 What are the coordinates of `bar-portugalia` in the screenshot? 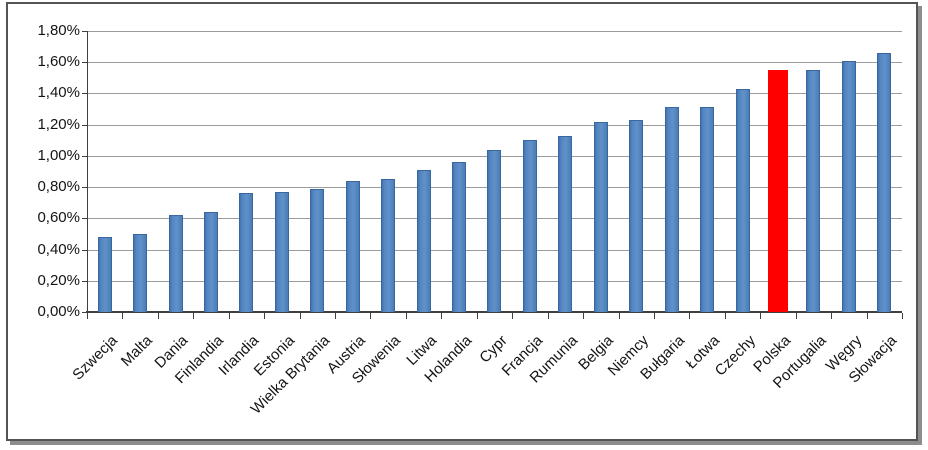 It's located at (813, 191).